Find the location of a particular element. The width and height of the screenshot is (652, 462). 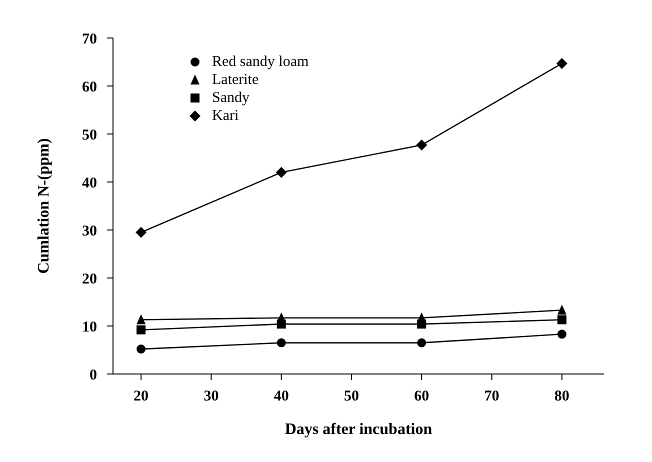

legend-label: Sandy is located at coordinates (231, 98).